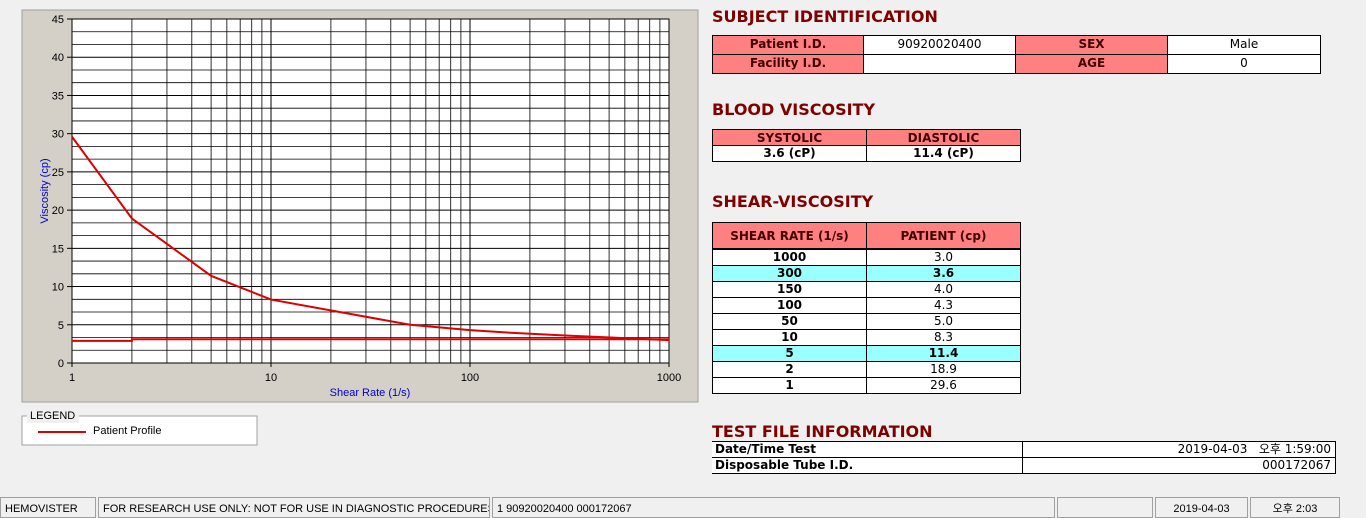 This screenshot has width=1366, height=518. I want to click on x-tick-label: 1000, so click(669, 378).